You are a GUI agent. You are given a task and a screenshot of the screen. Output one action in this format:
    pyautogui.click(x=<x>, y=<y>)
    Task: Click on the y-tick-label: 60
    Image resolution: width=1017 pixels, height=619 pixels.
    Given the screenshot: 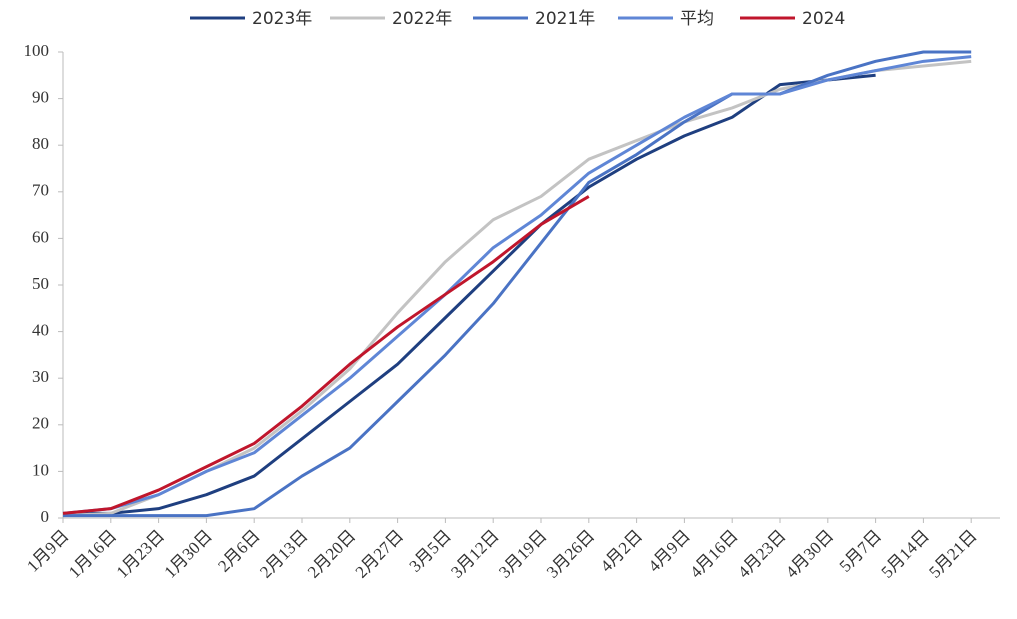 What is the action you would take?
    pyautogui.click(x=40, y=236)
    